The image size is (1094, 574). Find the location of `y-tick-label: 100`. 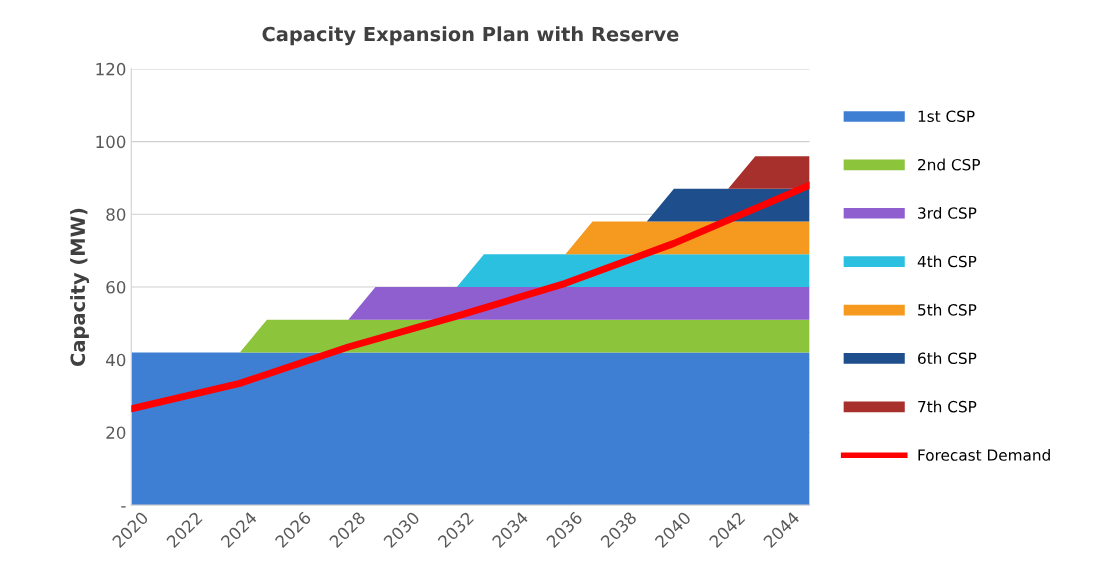

y-tick-label: 100 is located at coordinates (111, 142).